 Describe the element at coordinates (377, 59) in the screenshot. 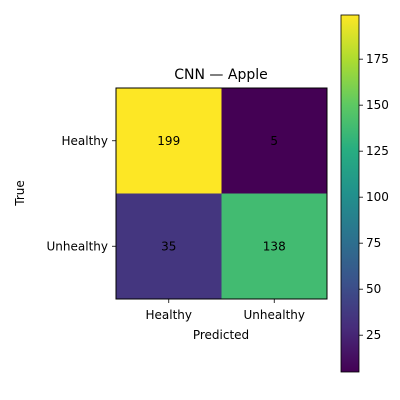

I see `colorbar-tick-label: 175` at that location.